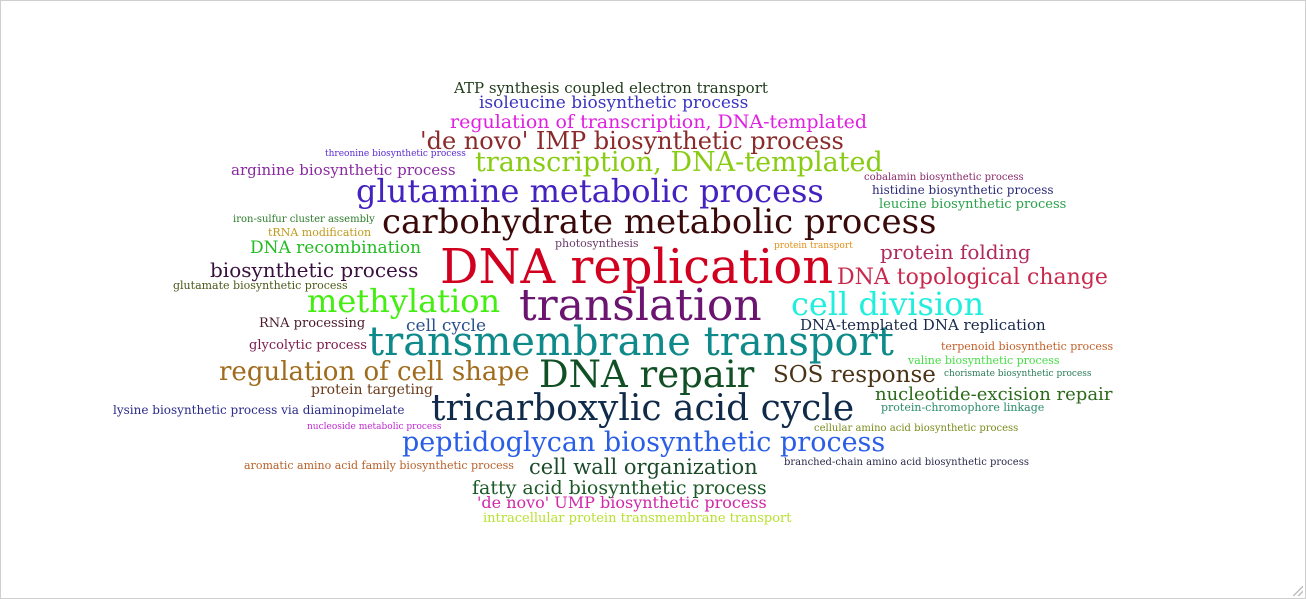 Image resolution: width=1306 pixels, height=599 pixels. Describe the element at coordinates (312, 323) in the screenshot. I see `word-rna-processing: RNA processing` at that location.